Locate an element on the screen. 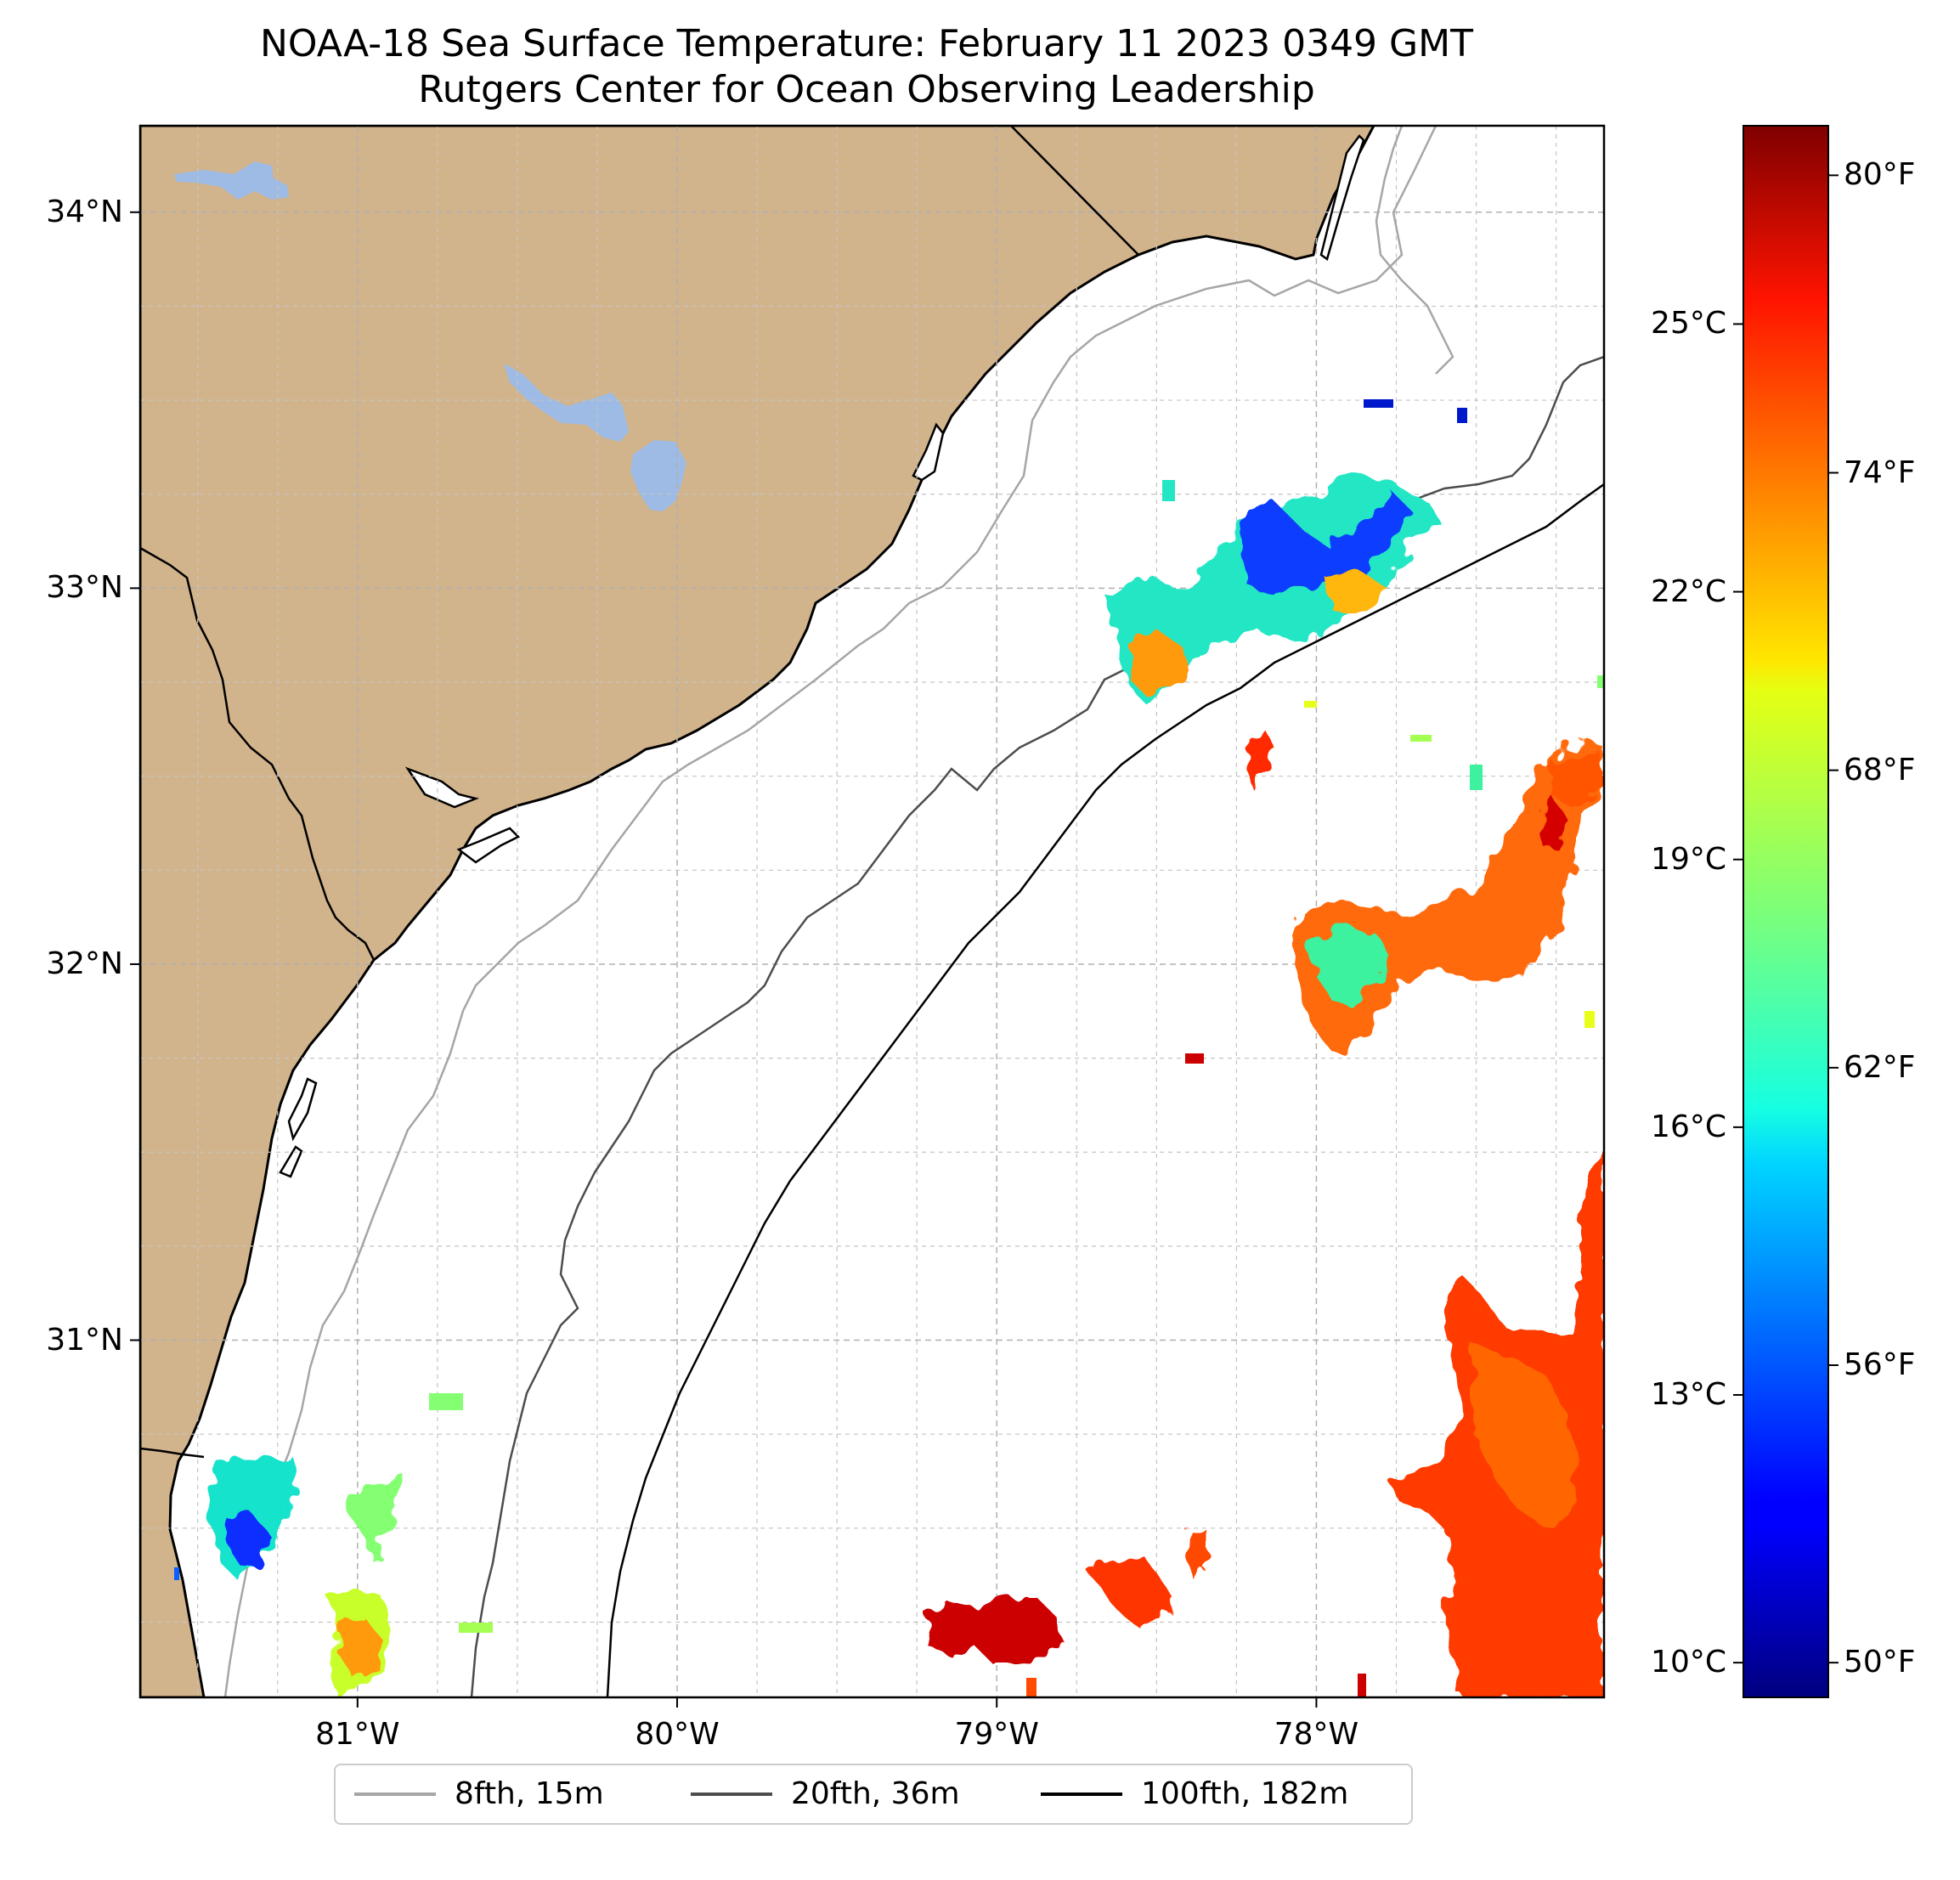 Image resolution: width=1960 pixels, height=1880 pixels. sst-patch-sw-blue is located at coordinates (251, 1542).